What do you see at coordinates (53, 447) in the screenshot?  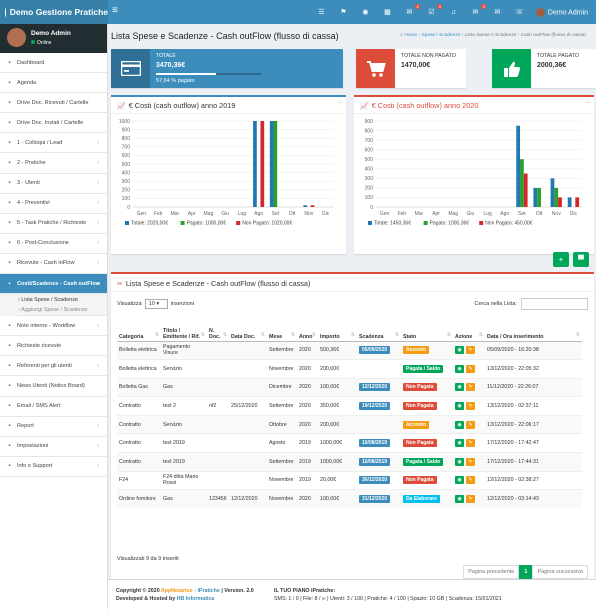 I see `sidebar-item-impostazioni: ▪ Impostazioni ‹` at bounding box center [53, 447].